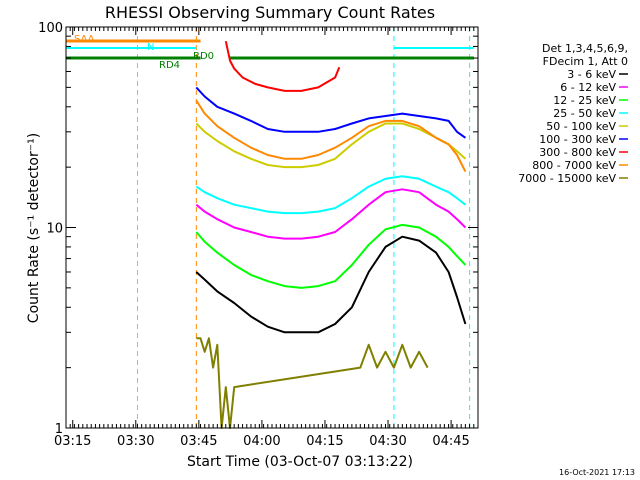 The width and height of the screenshot is (640, 480). Describe the element at coordinates (50, 28) in the screenshot. I see `y-tick-label-2: 100` at that location.